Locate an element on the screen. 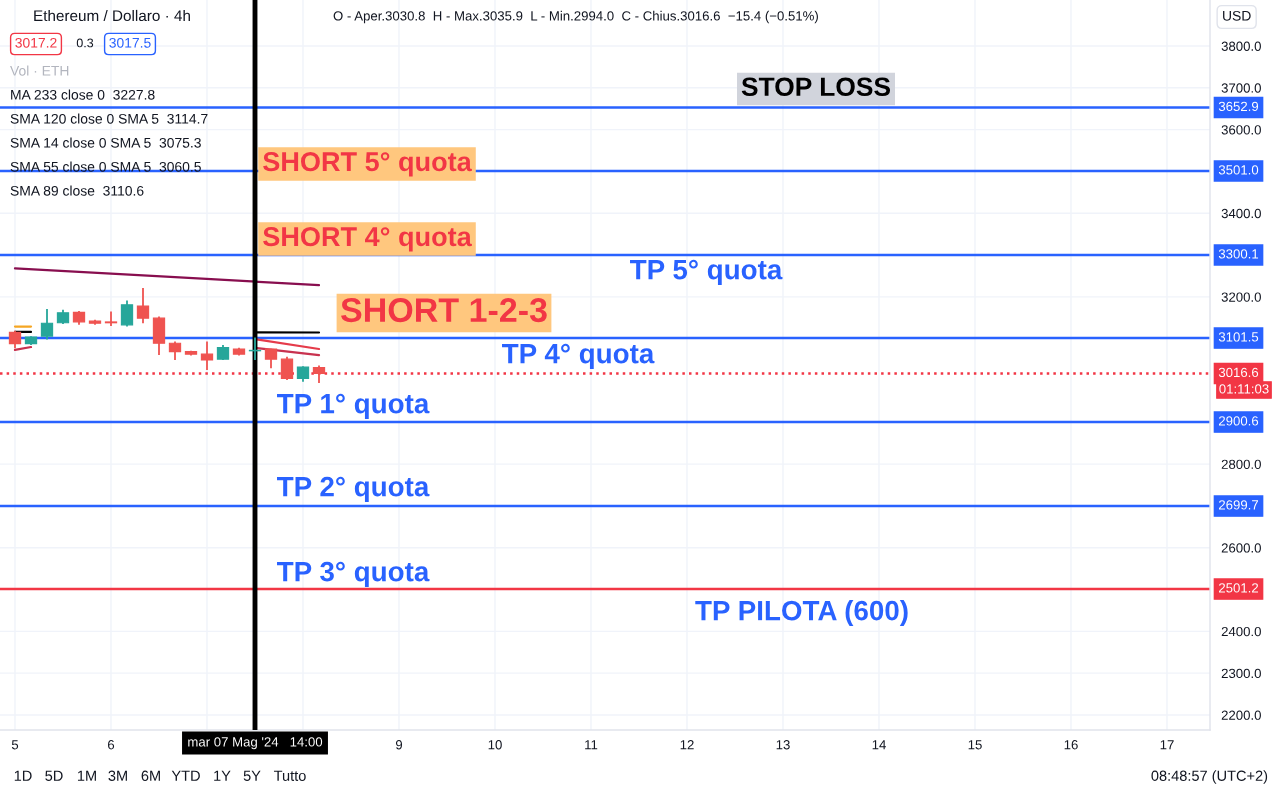  text: 5Y is located at coordinates (252, 775).